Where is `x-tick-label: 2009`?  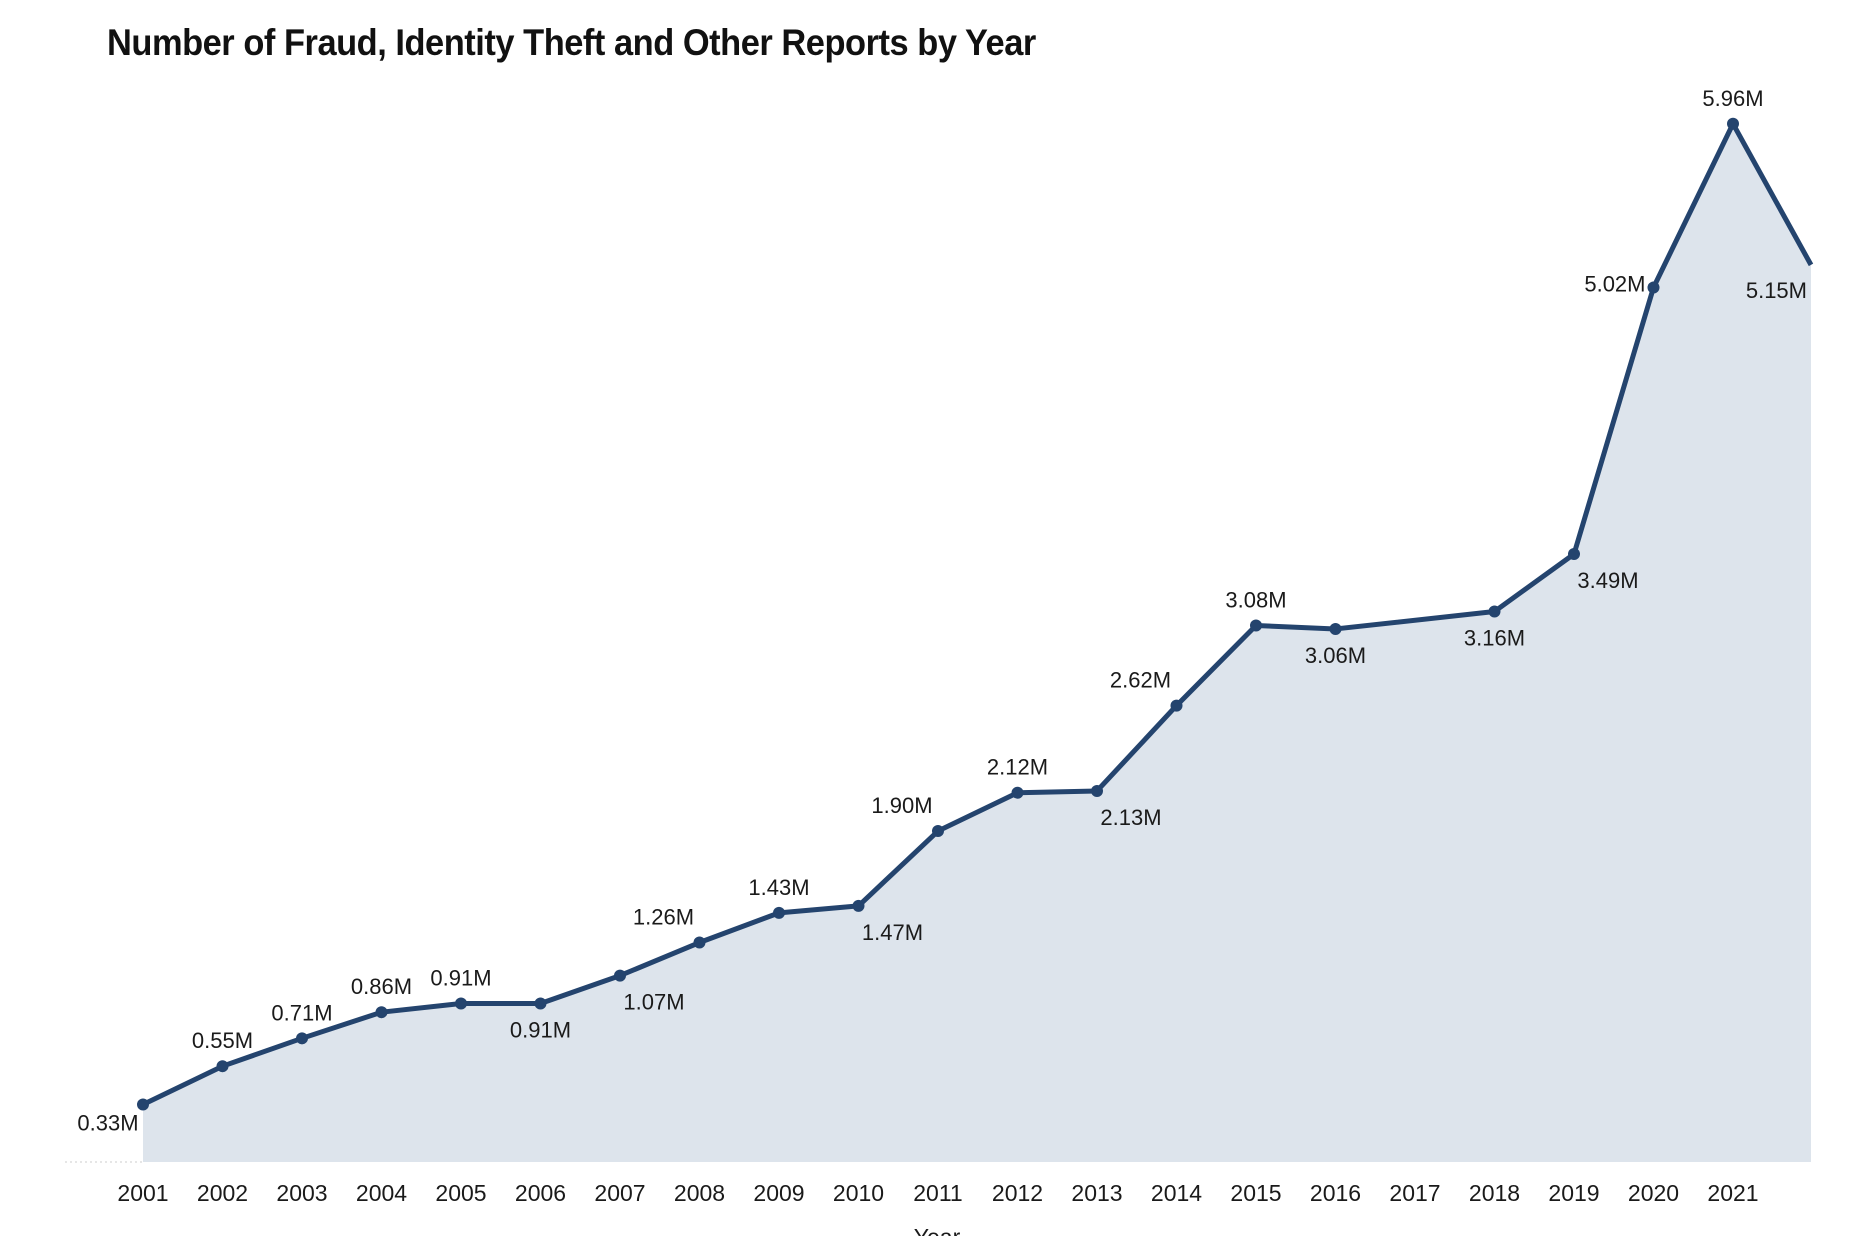 x-tick-label: 2009 is located at coordinates (778, 1193).